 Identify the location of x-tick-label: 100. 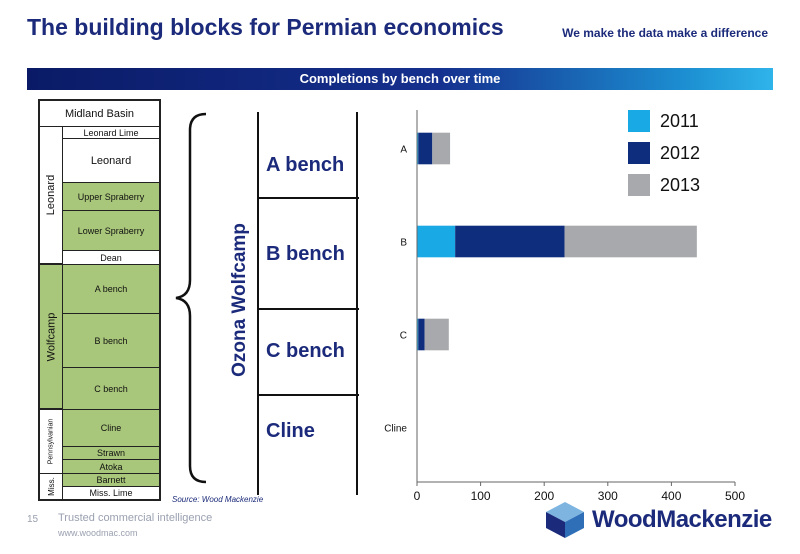
(481, 496).